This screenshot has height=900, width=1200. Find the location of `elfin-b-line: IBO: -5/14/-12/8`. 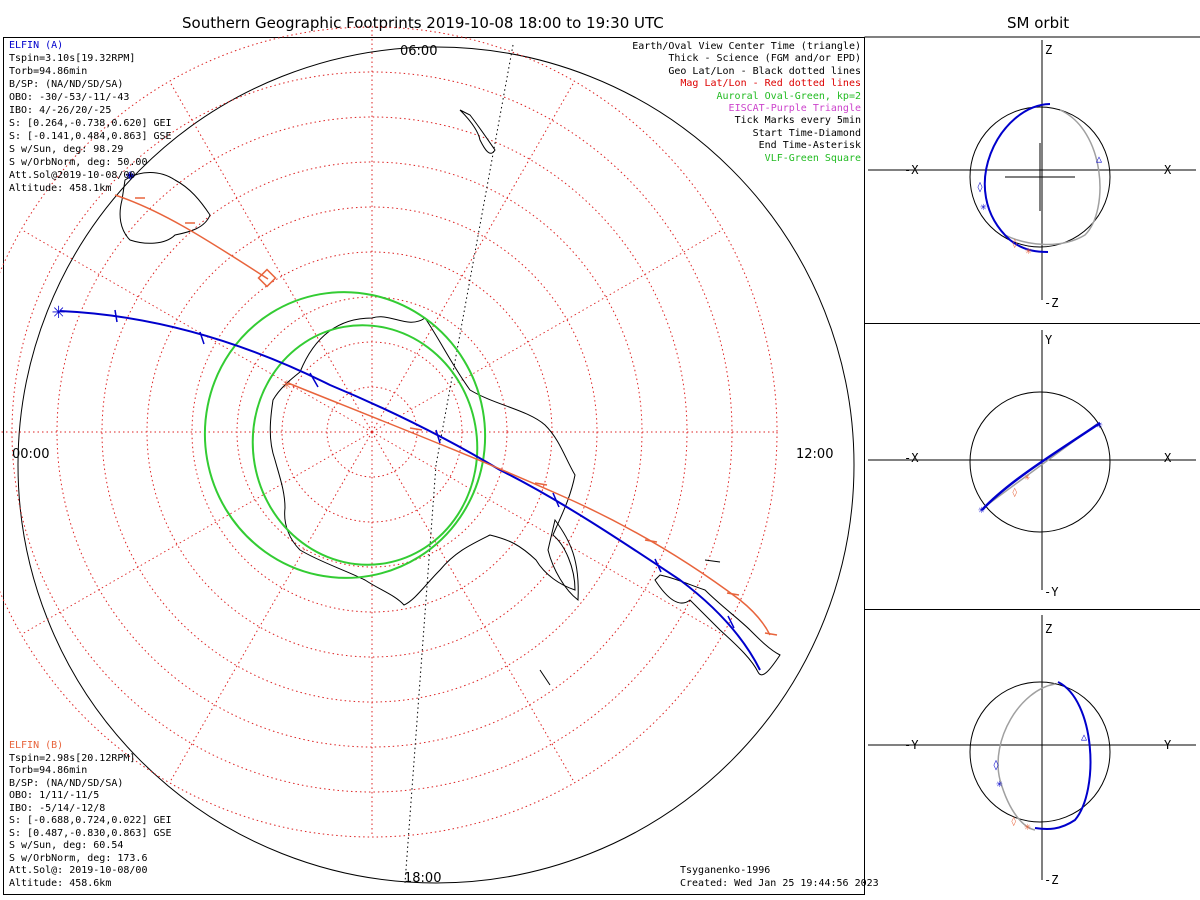

elfin-b-line: IBO: -5/14/-12/8 is located at coordinates (57, 808).